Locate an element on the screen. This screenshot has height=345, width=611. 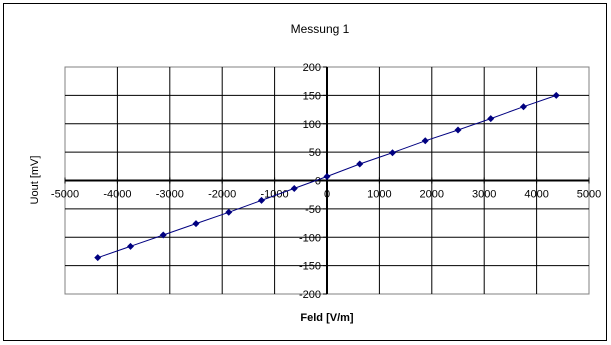
x-tick-label: 3000 is located at coordinates (484, 195).